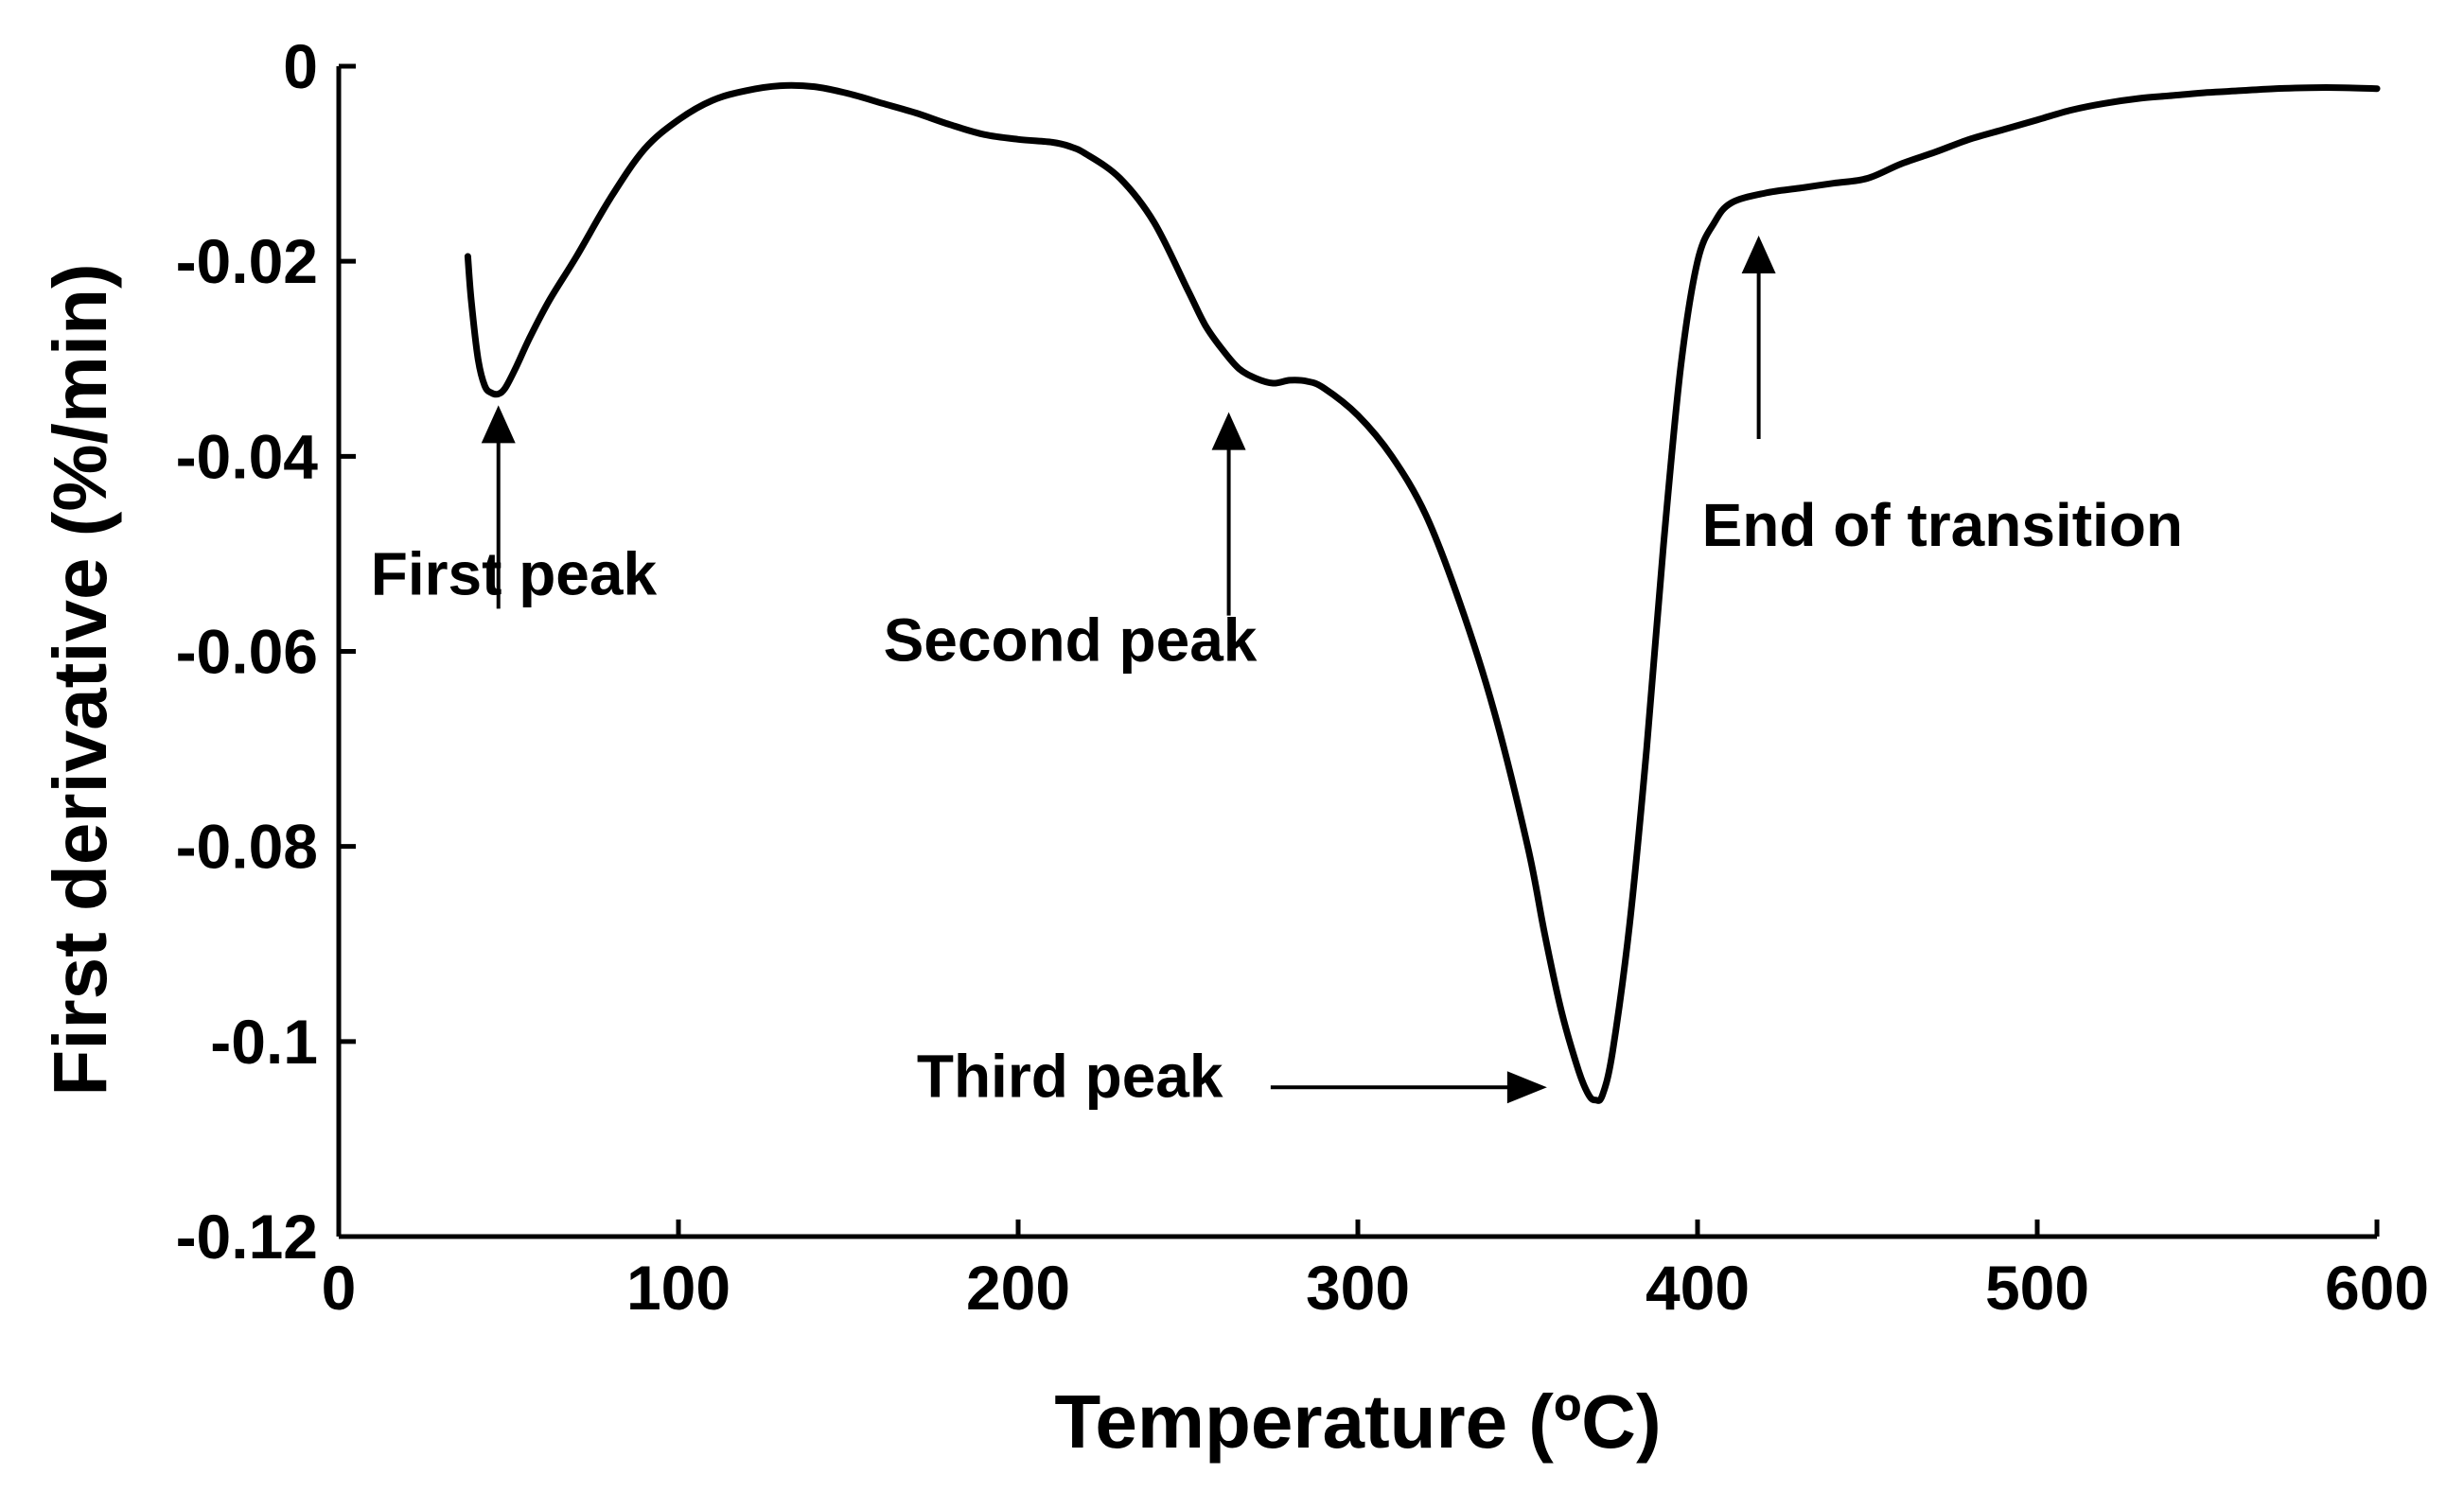 The width and height of the screenshot is (2464, 1492). What do you see at coordinates (1358, 1421) in the screenshot?
I see `x-axis-title: Temperature (ºC)` at bounding box center [1358, 1421].